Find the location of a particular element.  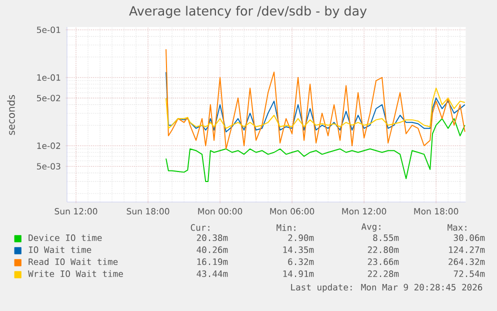

chart-title: Average latency for /dev/sdb - by day is located at coordinates (248, 12).